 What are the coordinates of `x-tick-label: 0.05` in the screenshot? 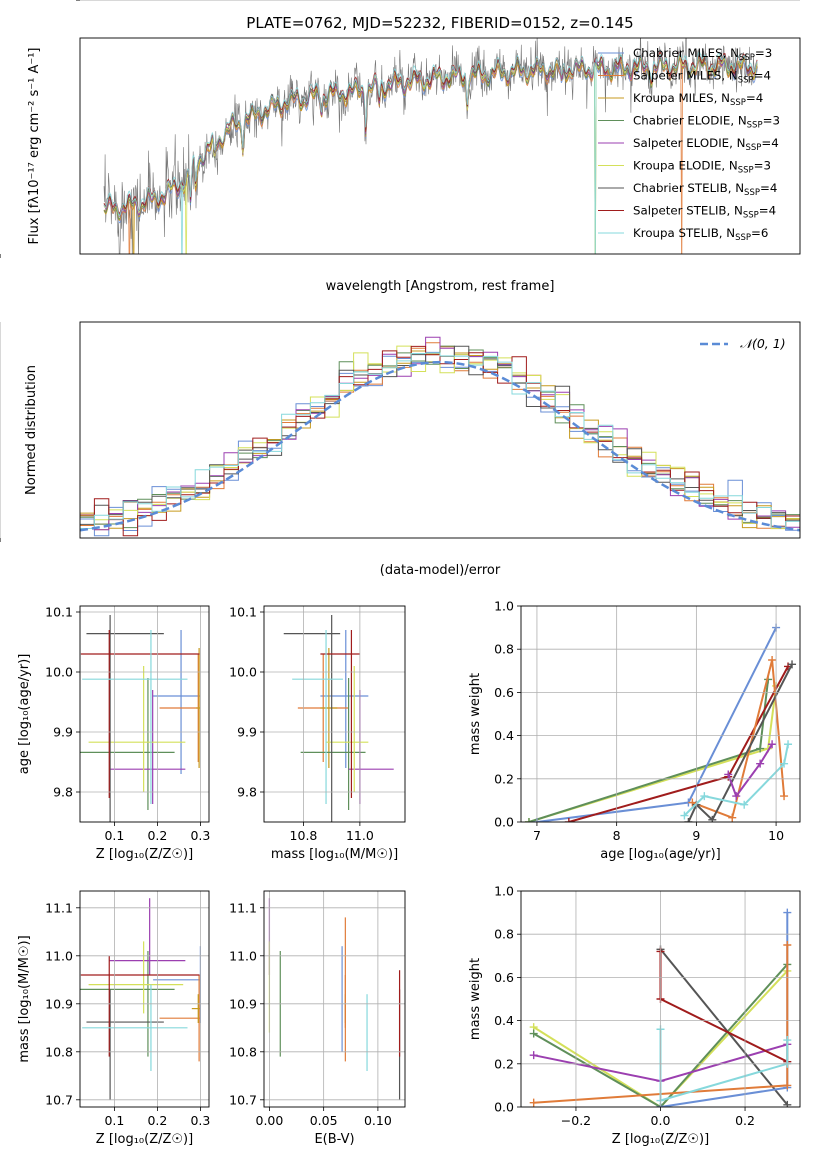 It's located at (324, 1120).